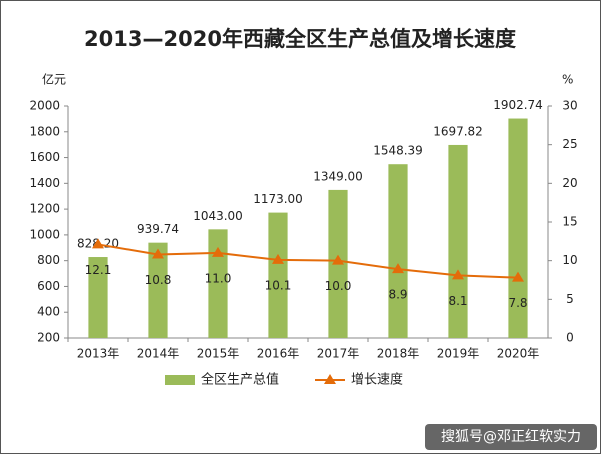 This screenshot has width=601, height=454. I want to click on chart-title: 2013—2020年西藏全区生产总值及增长速度, so click(300, 39).